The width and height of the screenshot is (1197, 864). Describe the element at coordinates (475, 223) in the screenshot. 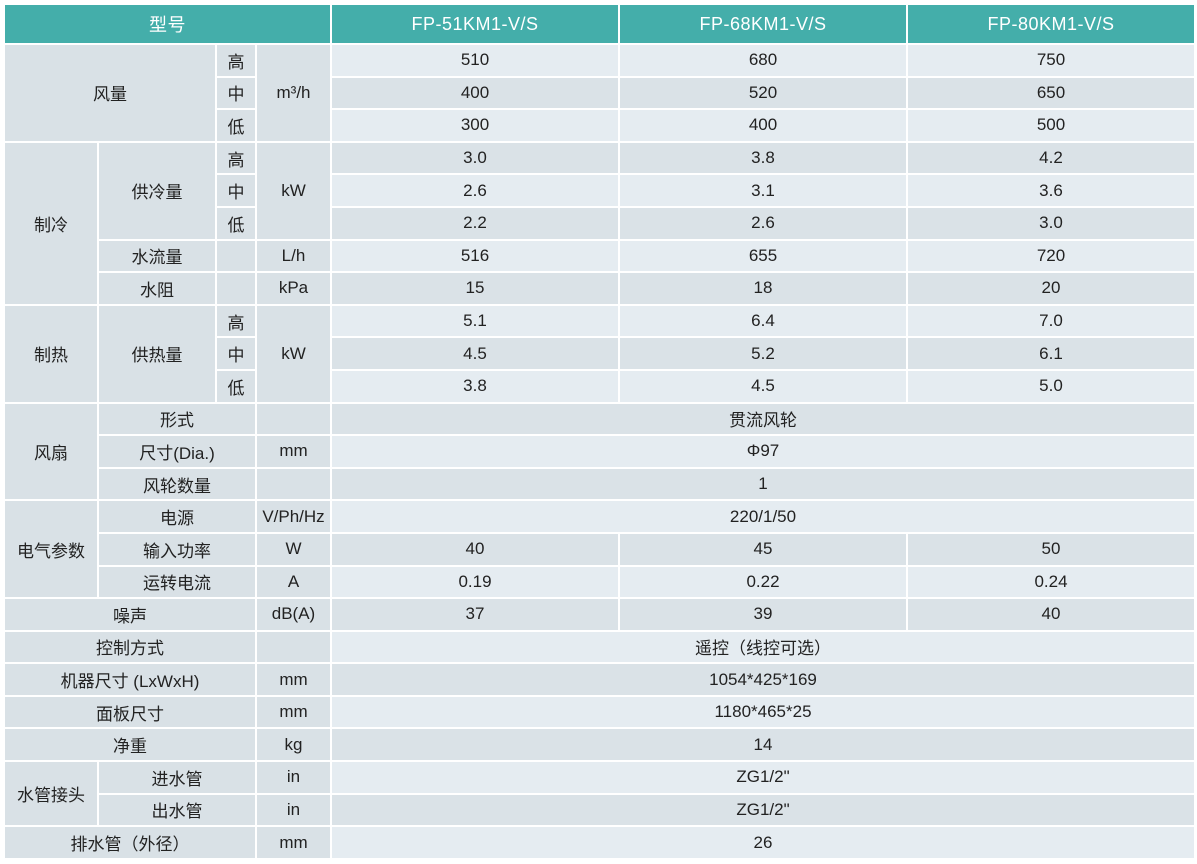

I see `value-cell: 2.2` at that location.